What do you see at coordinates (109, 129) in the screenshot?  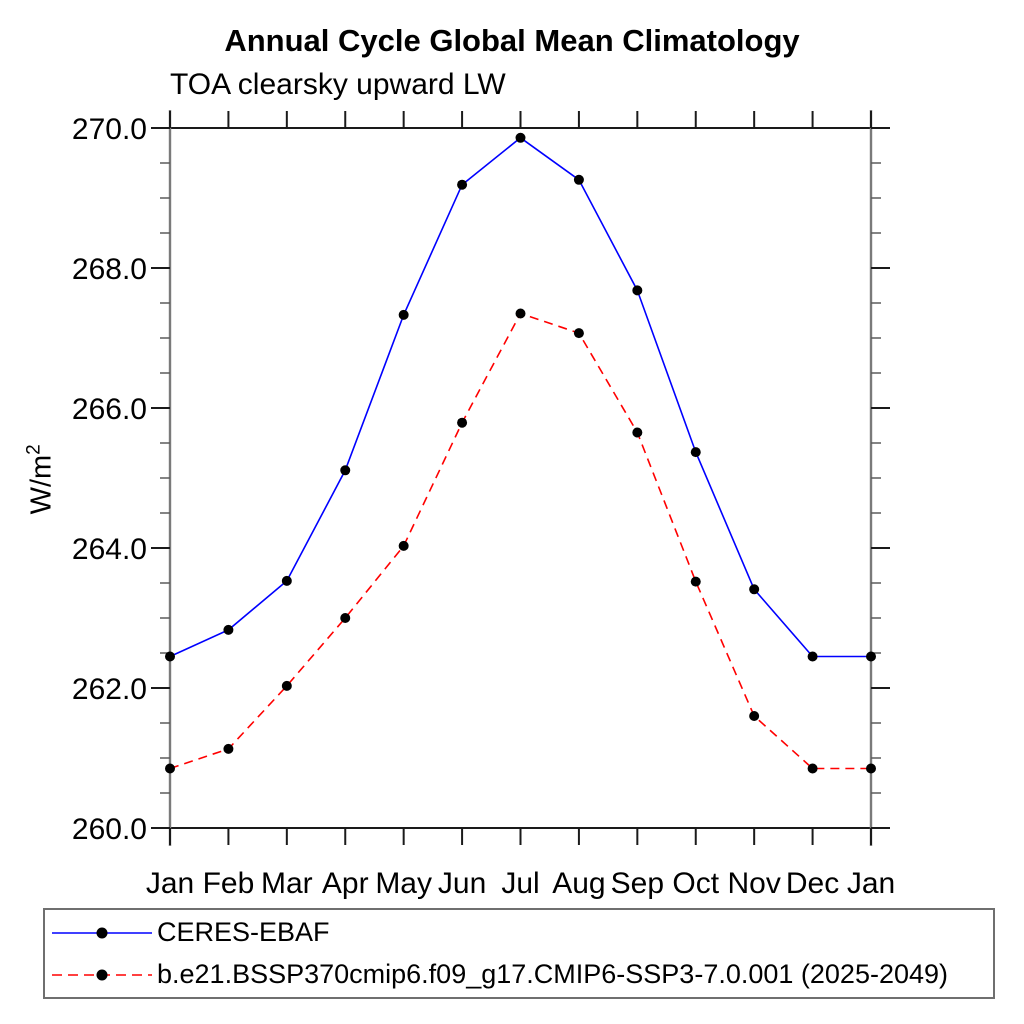 I see `y-tick-label: 270.0` at bounding box center [109, 129].